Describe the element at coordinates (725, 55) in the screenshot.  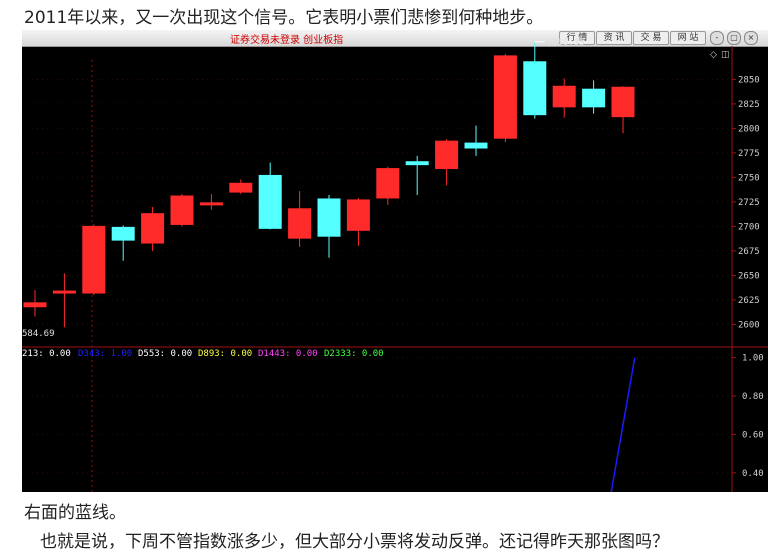
I see `panel-icon: ◫` at that location.